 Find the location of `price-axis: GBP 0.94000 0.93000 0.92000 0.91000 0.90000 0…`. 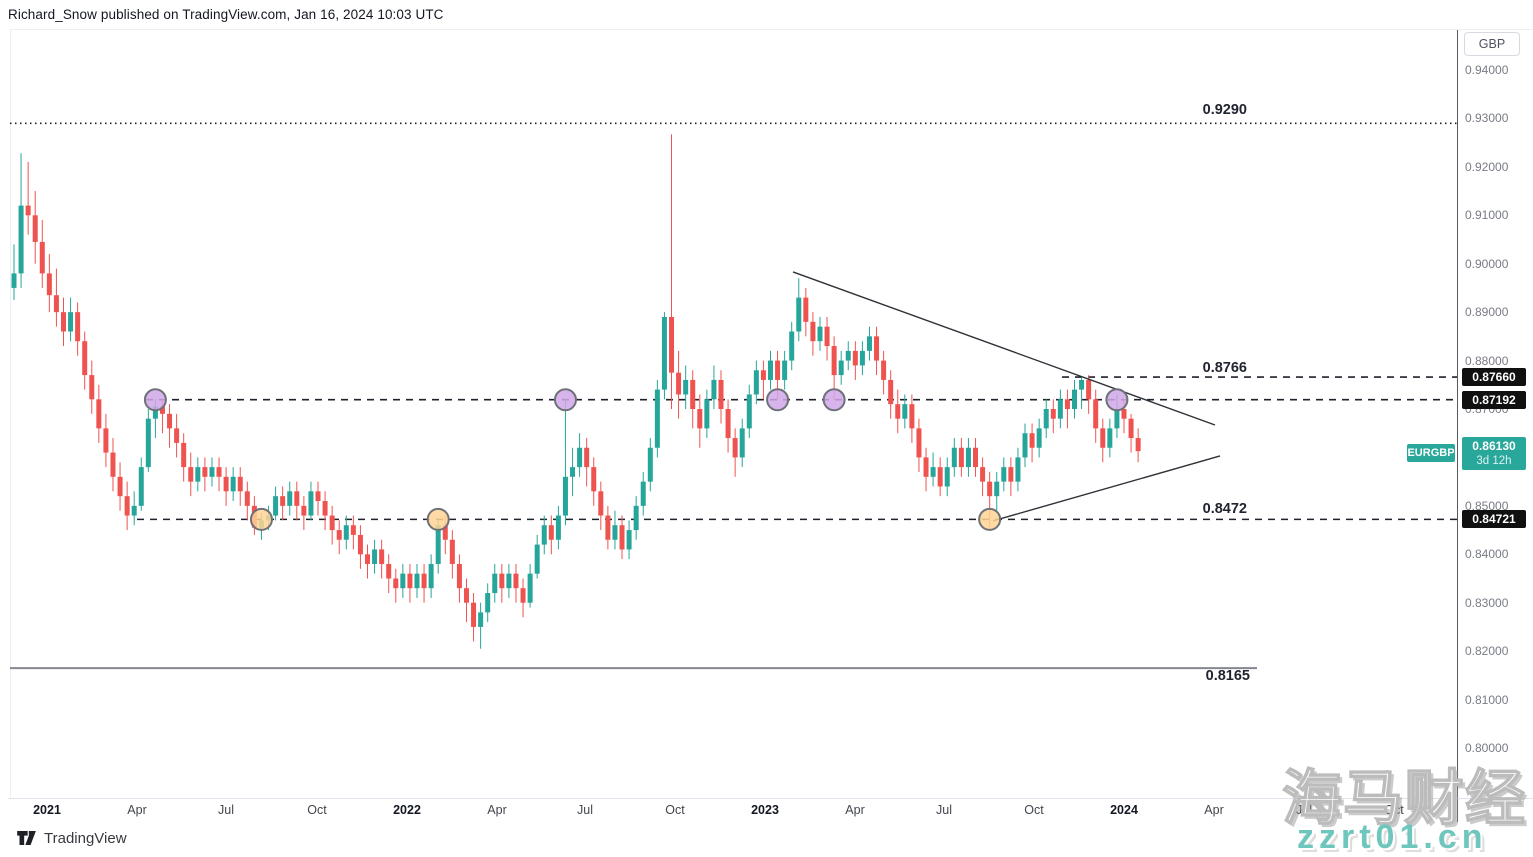

price-axis: GBP 0.94000 0.93000 0.92000 0.91000 0.90000 0… is located at coordinates (1495, 428).